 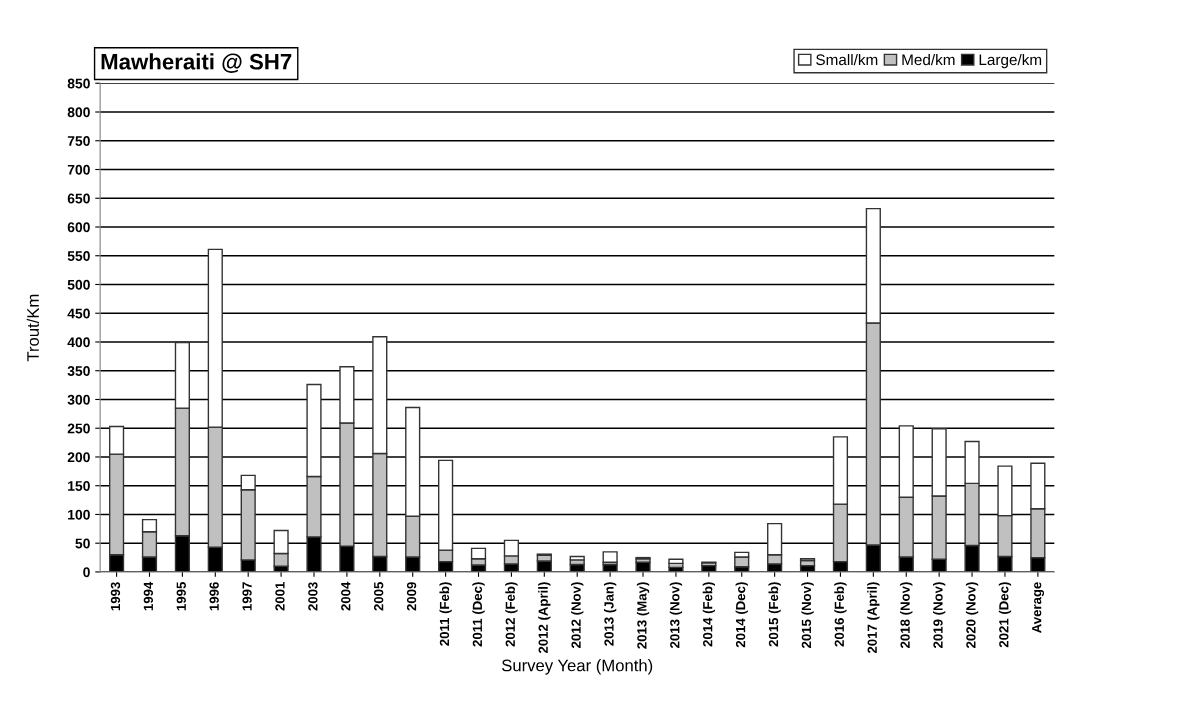 I want to click on x-tick-label: 2003, so click(x=313, y=596).